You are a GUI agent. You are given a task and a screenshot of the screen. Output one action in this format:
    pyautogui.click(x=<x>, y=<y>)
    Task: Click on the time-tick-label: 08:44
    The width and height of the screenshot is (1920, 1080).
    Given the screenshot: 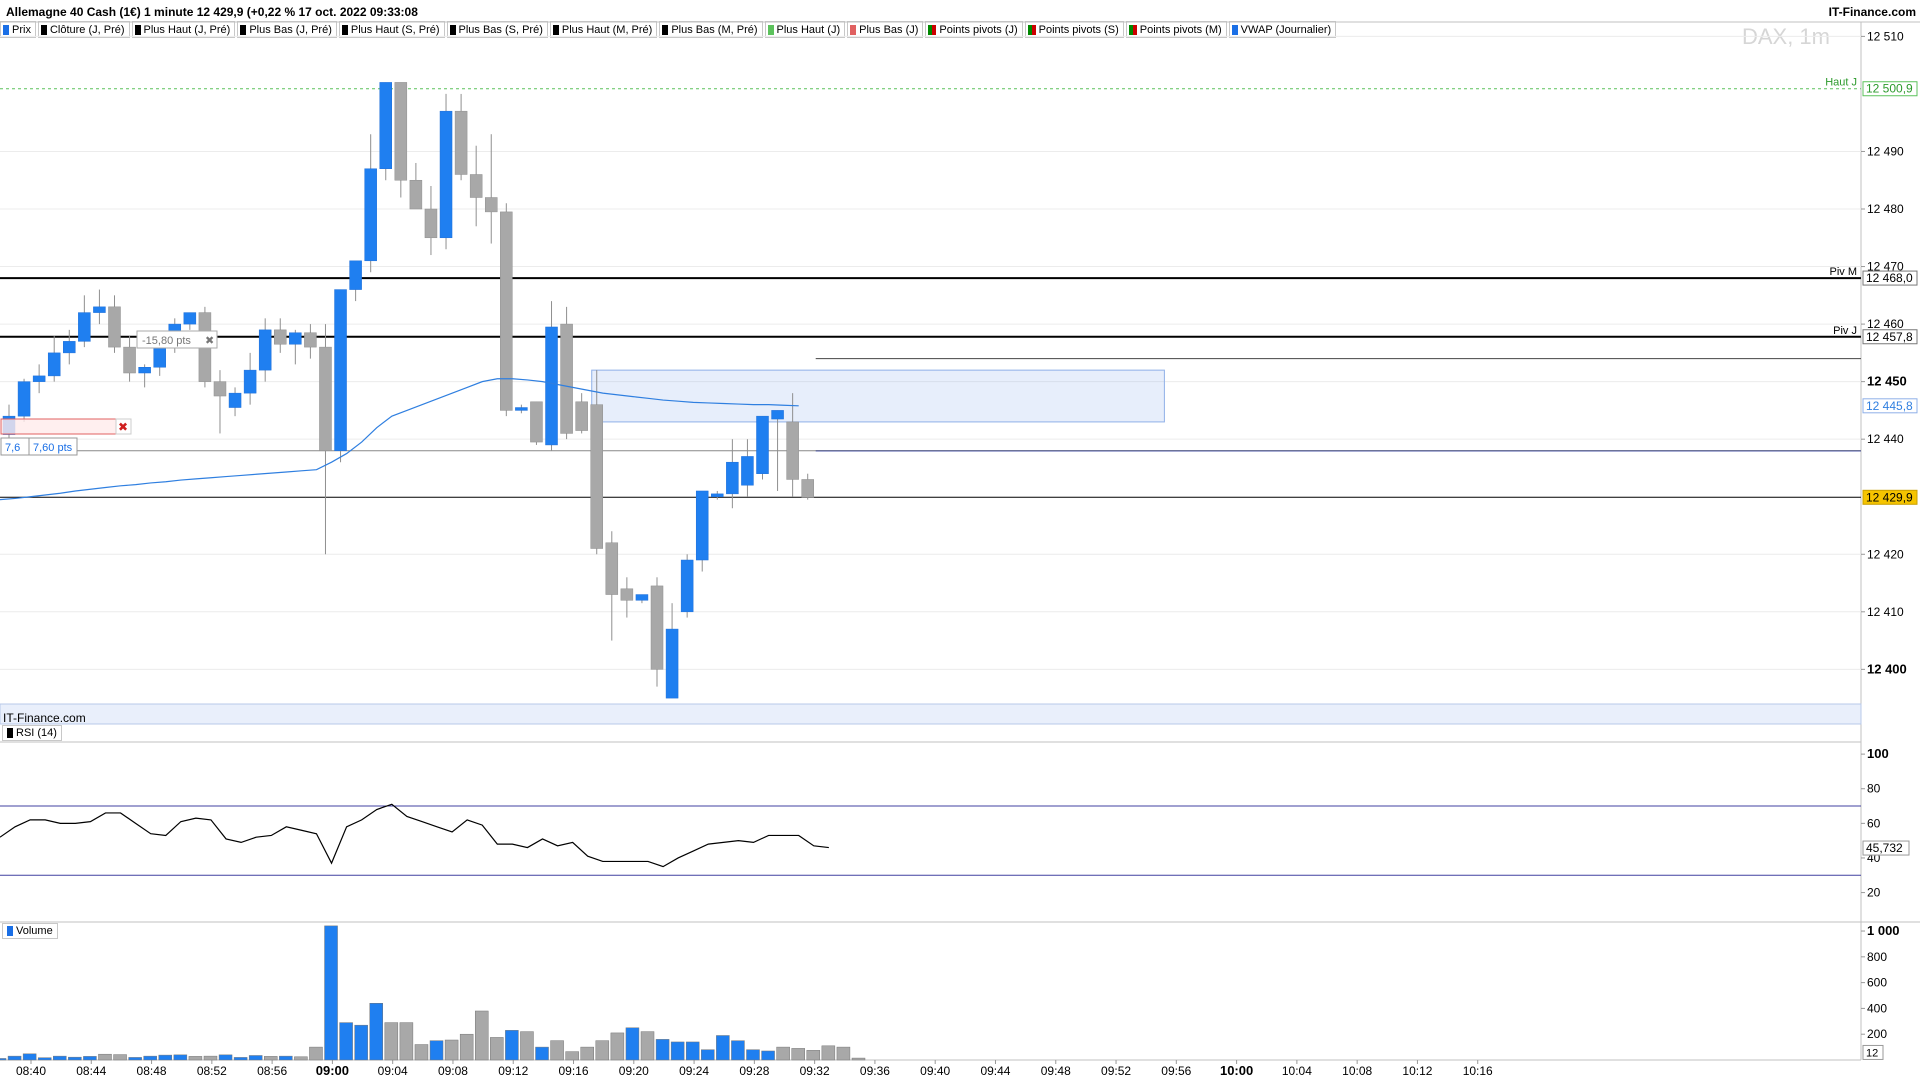 What is the action you would take?
    pyautogui.click(x=91, y=1071)
    